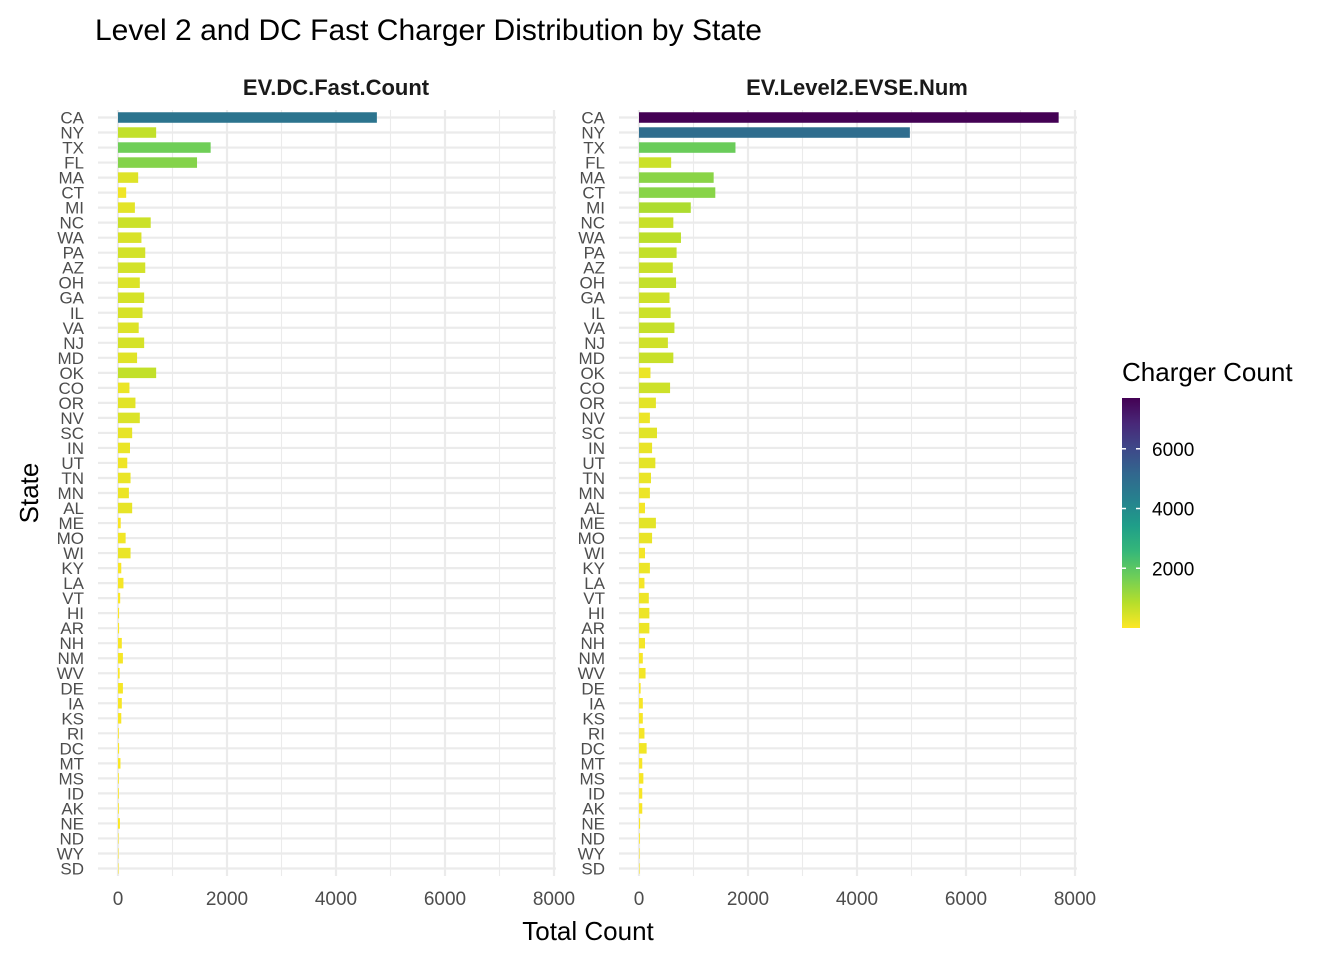 The height and width of the screenshot is (965, 1344). I want to click on y-tick-label: DE, so click(593, 688).